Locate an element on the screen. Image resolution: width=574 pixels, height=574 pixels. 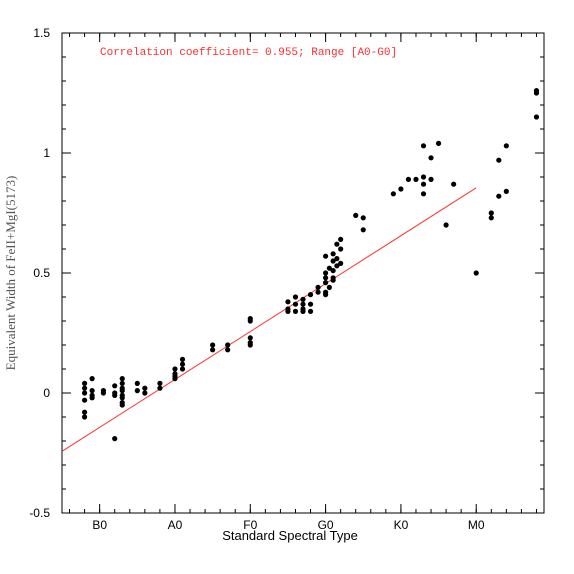
y-axis-title: Equivalent Width of FeII+MgI(5173) is located at coordinates (10, 273).